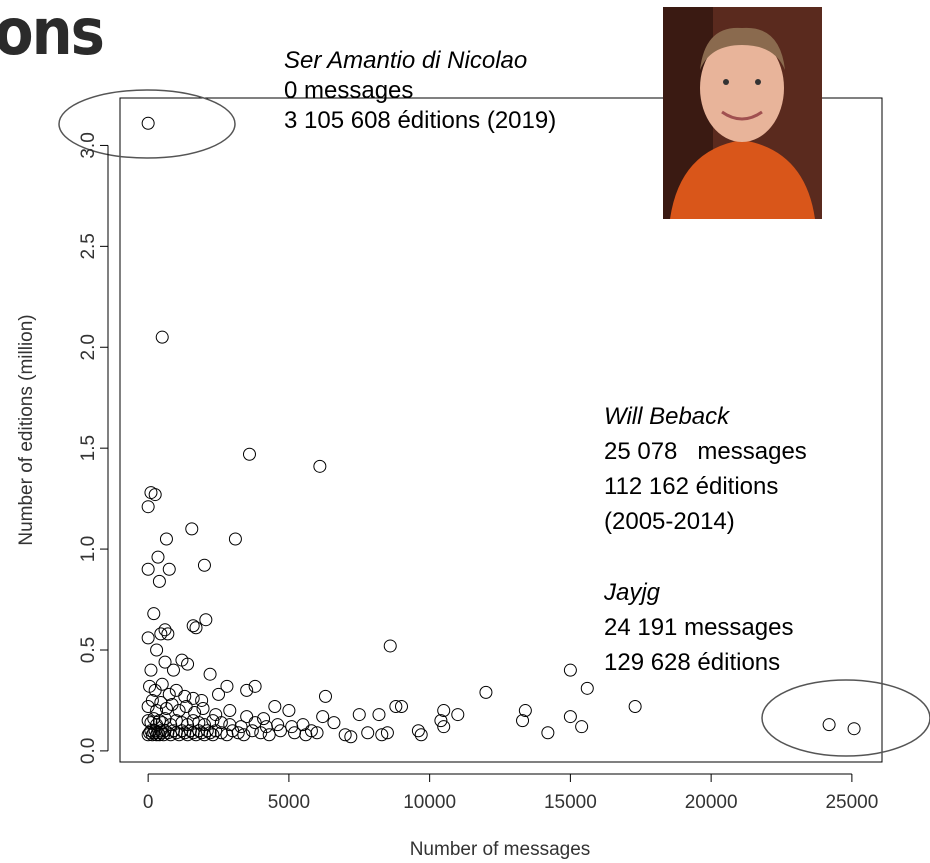  I want to click on annotation: 129 628 éditions, so click(692, 662).